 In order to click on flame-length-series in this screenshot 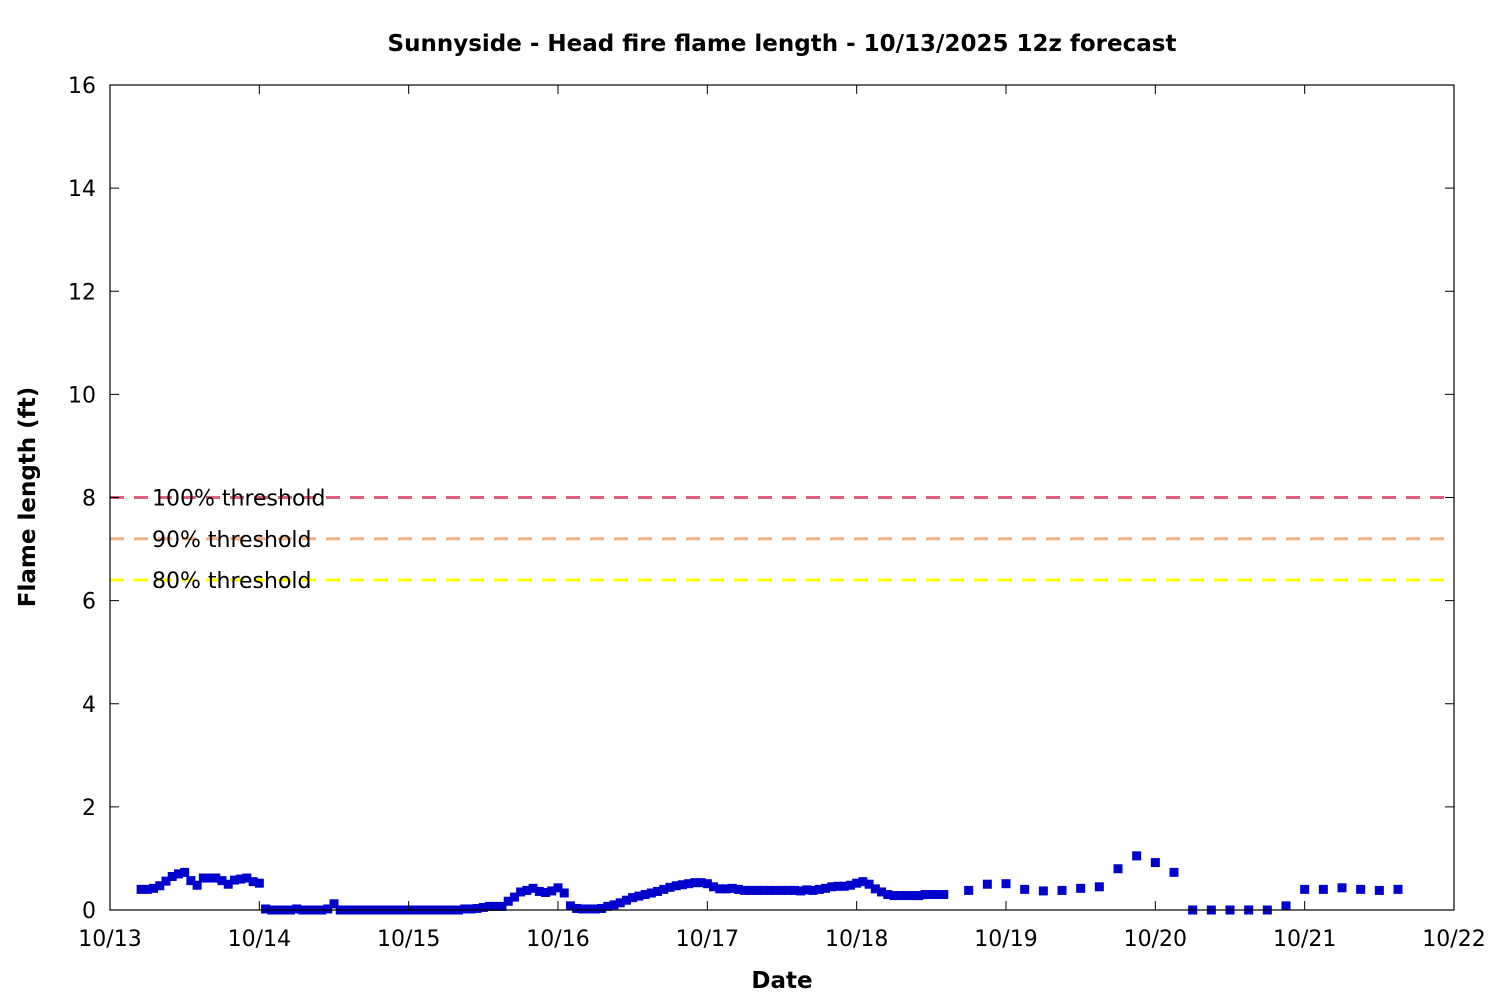, I will do `click(769, 883)`.